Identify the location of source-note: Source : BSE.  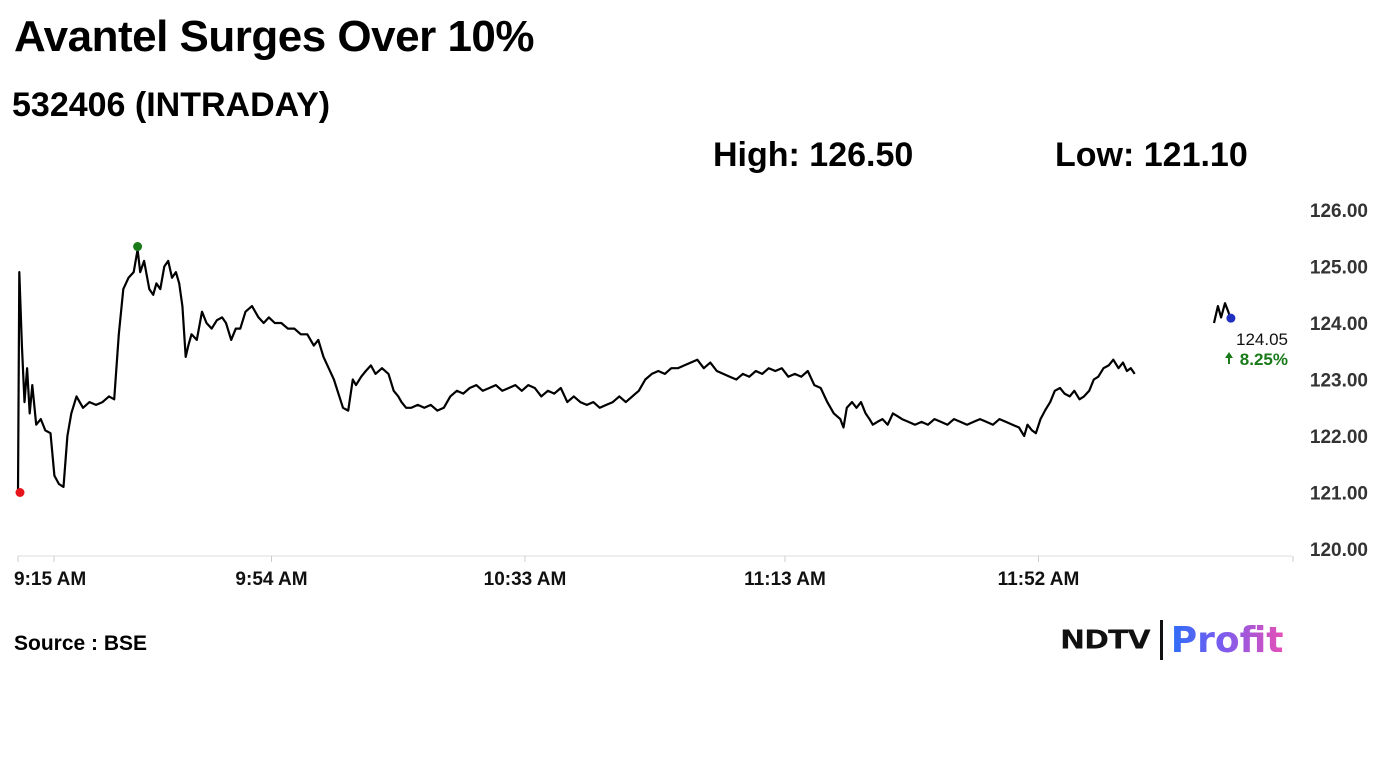
(81, 643).